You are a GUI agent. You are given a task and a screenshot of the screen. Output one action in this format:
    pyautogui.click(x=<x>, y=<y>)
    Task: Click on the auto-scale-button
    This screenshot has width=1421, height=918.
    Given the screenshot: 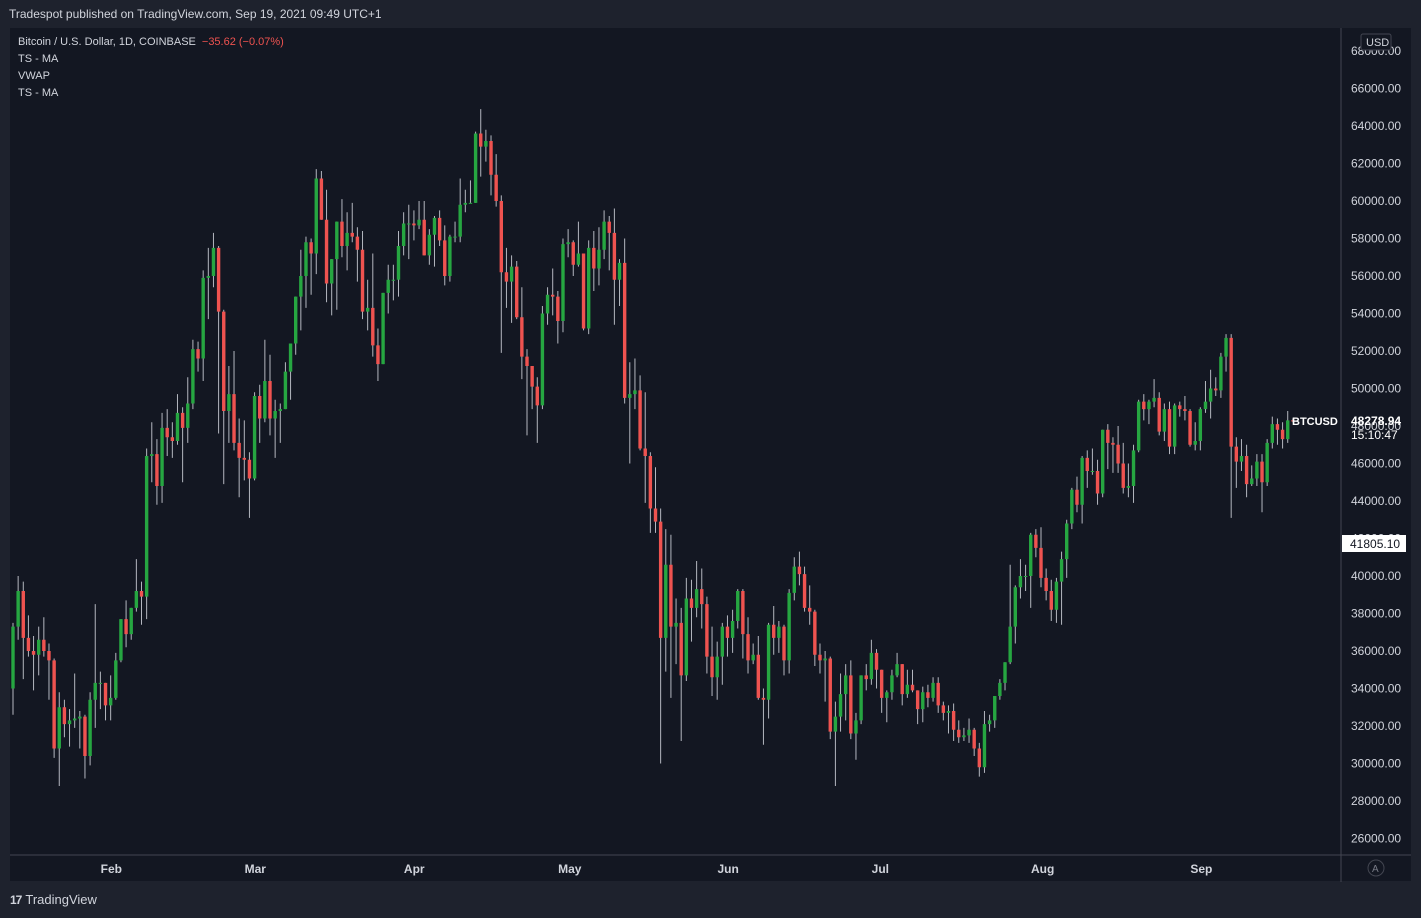 What is the action you would take?
    pyautogui.click(x=1376, y=868)
    